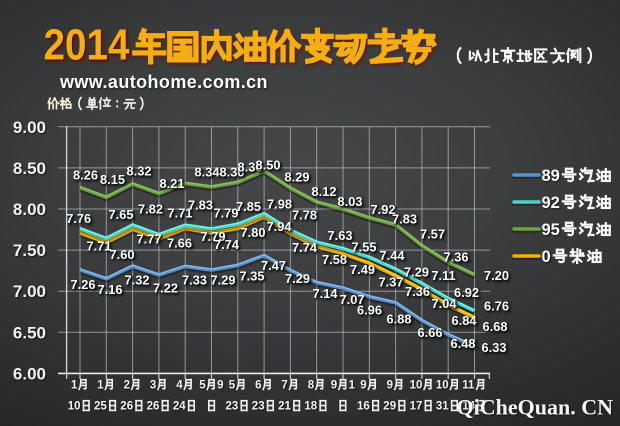  Describe the element at coordinates (250, 167) in the screenshot. I see `svg-text: 8.36` at that location.